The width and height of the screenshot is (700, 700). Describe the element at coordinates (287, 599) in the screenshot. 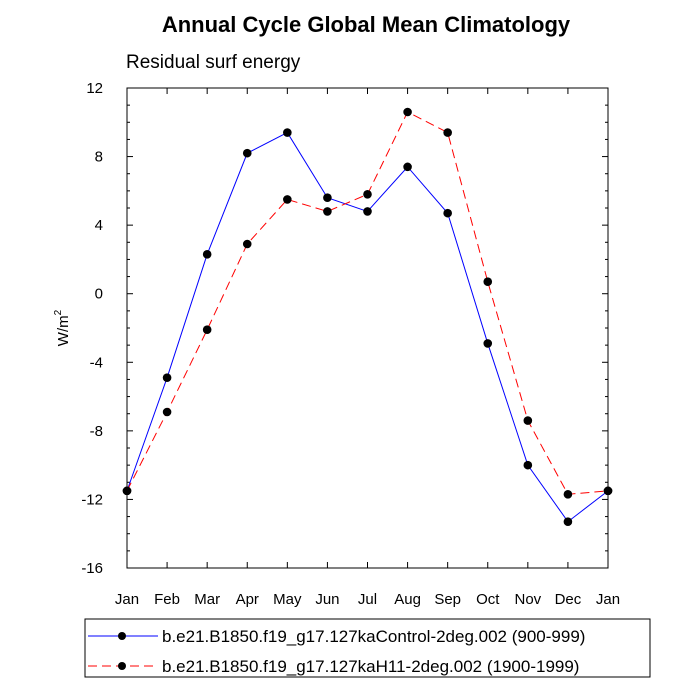

I see `x-tick-label: May` at that location.